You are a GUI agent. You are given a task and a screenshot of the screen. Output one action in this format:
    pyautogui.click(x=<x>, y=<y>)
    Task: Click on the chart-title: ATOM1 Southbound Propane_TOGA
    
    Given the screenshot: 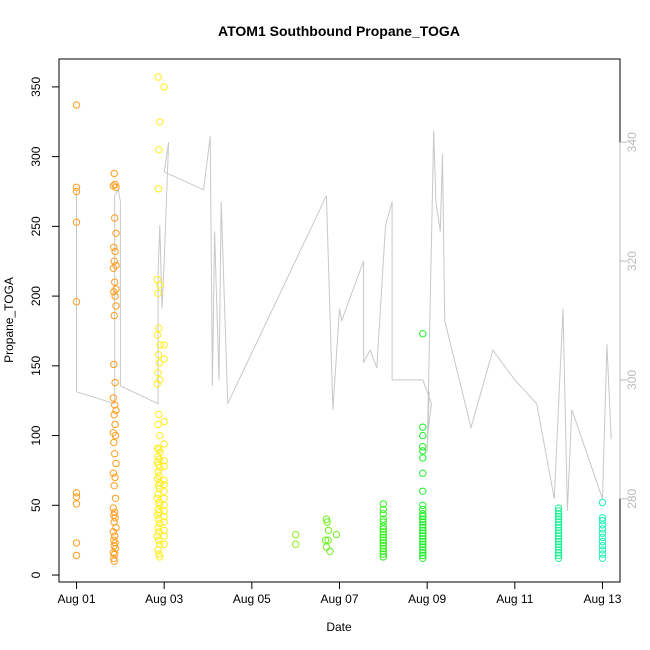 What is the action you would take?
    pyautogui.click(x=339, y=31)
    